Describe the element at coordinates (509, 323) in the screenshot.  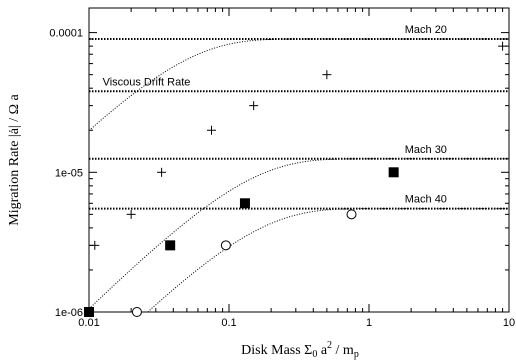
I see `x-tick-label: 10` at that location.